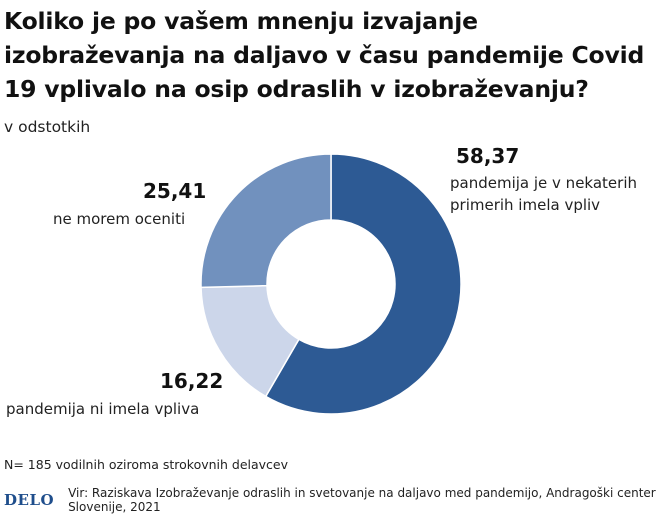  What do you see at coordinates (47, 127) in the screenshot?
I see `chart-subtitle: v odstotkih` at bounding box center [47, 127].